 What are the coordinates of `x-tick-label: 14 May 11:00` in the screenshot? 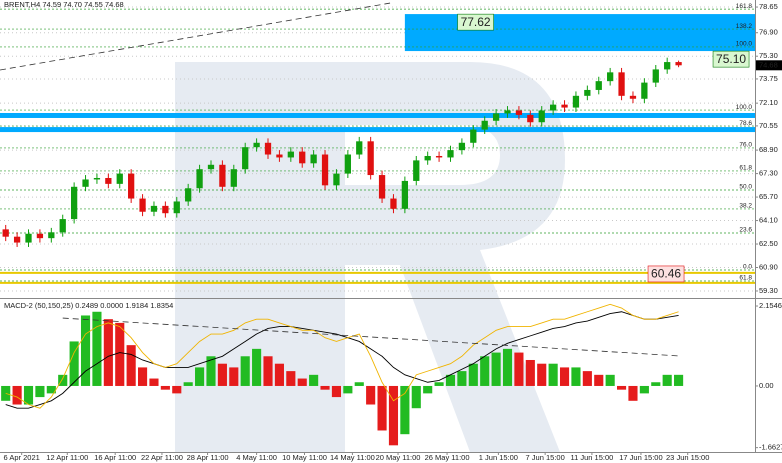 It's located at (352, 457).